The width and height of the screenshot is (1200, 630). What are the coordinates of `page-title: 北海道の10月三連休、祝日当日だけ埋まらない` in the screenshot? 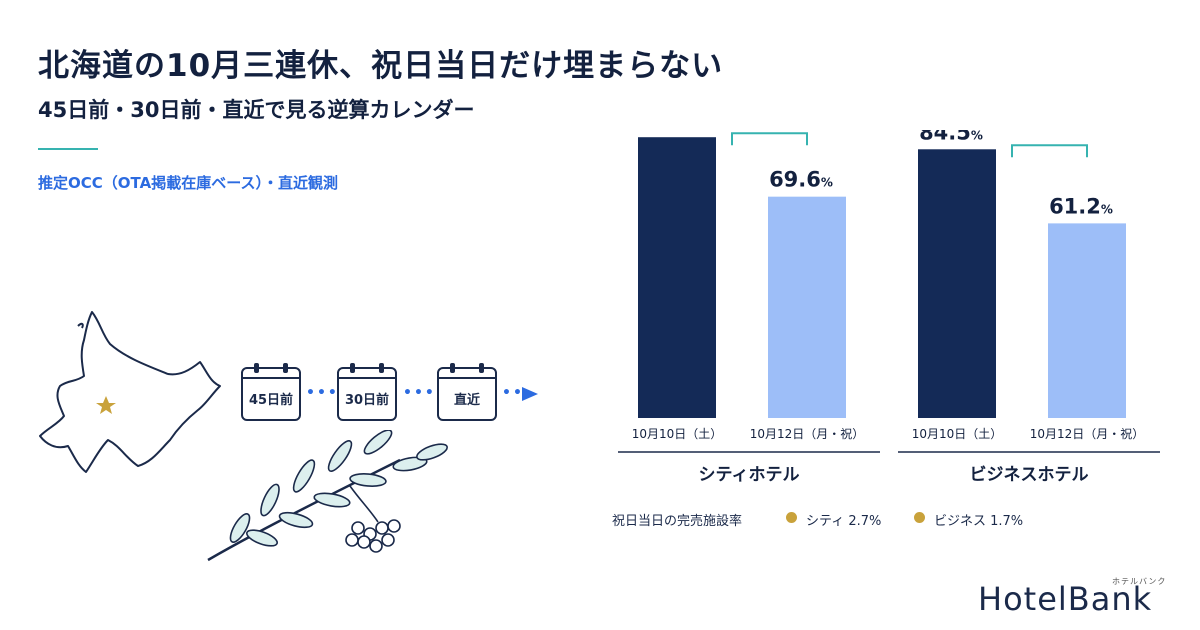 It's located at (381, 66).